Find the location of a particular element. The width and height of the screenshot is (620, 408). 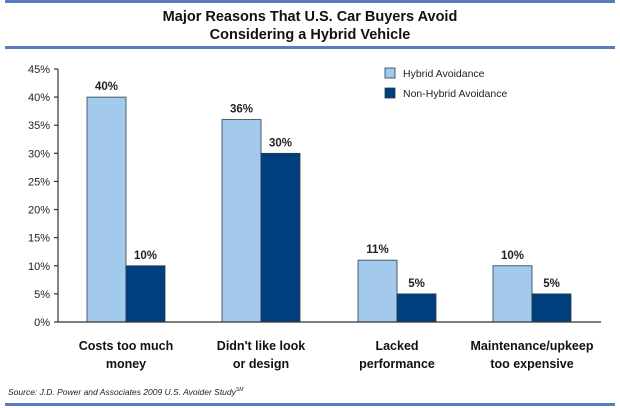

x-category-label: Maintenance/upkeep is located at coordinates (532, 346).